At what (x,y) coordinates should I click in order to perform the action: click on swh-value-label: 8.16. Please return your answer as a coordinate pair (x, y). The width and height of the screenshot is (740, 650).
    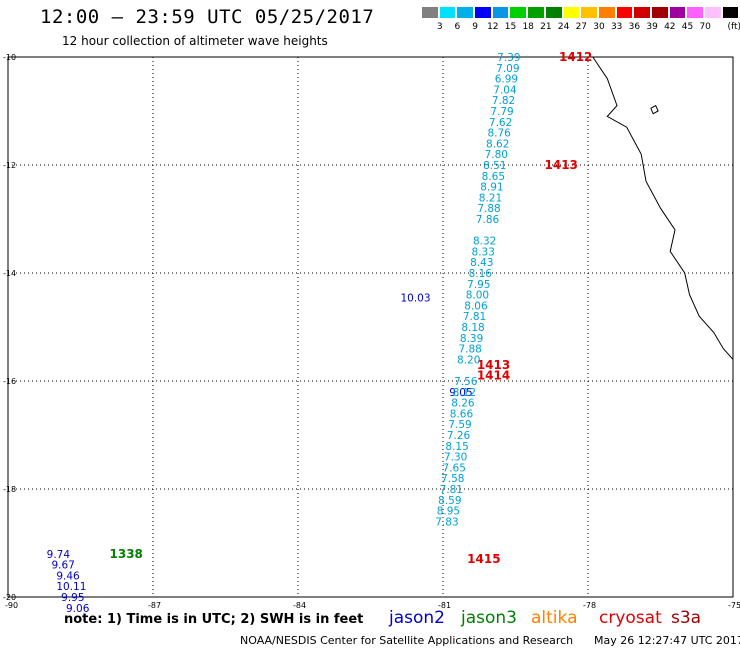
    Looking at the image, I should click on (481, 274).